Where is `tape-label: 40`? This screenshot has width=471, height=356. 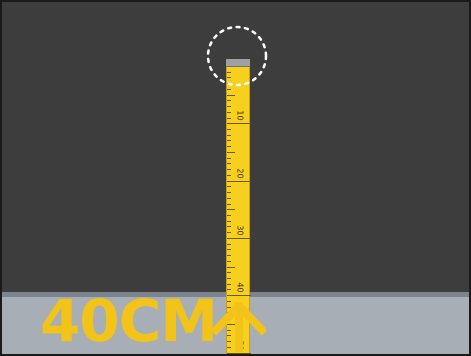
tape-label: 40 is located at coordinates (240, 287).